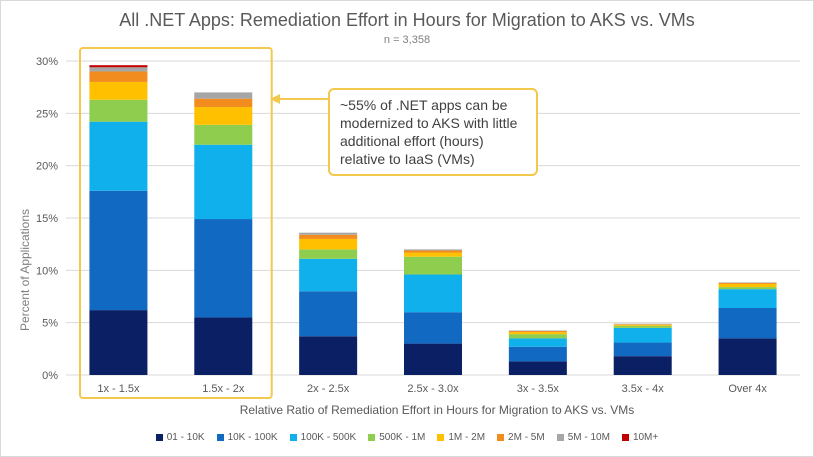 The height and width of the screenshot is (457, 814). Describe the element at coordinates (588, 437) in the screenshot. I see `legend-label: 5M - 10M` at that location.